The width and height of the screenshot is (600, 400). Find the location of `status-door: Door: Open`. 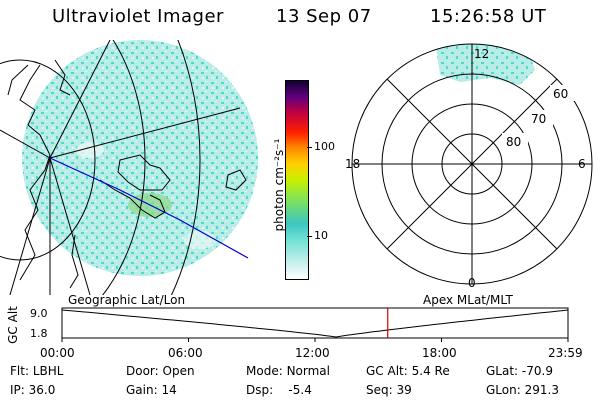

status-door: Door: Open is located at coordinates (160, 371).